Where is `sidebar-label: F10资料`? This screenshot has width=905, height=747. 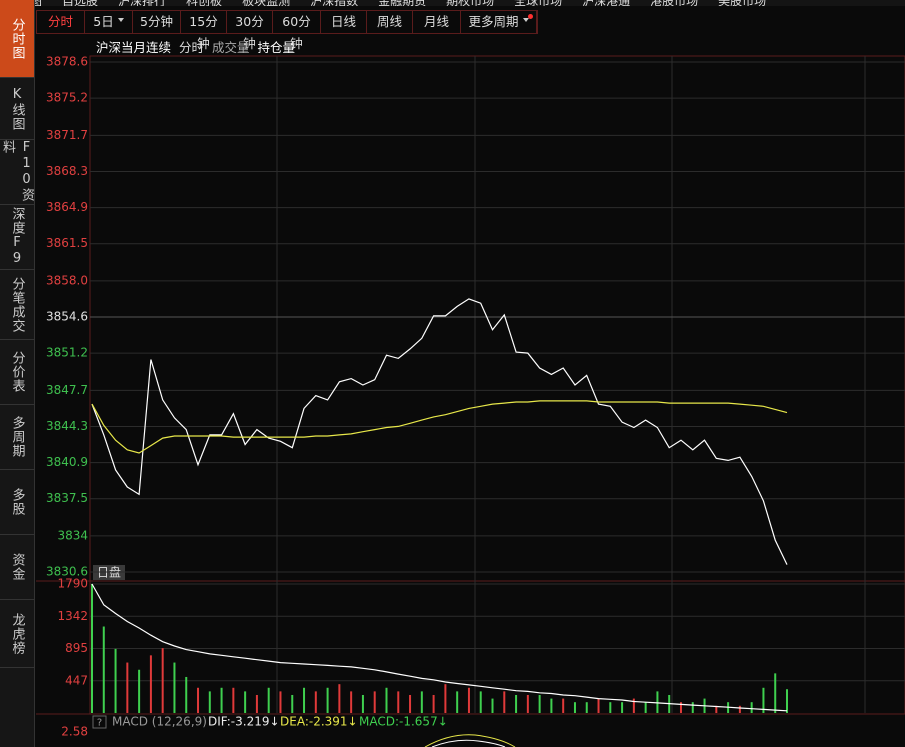
sidebar-label: F10资料 is located at coordinates (17, 171).